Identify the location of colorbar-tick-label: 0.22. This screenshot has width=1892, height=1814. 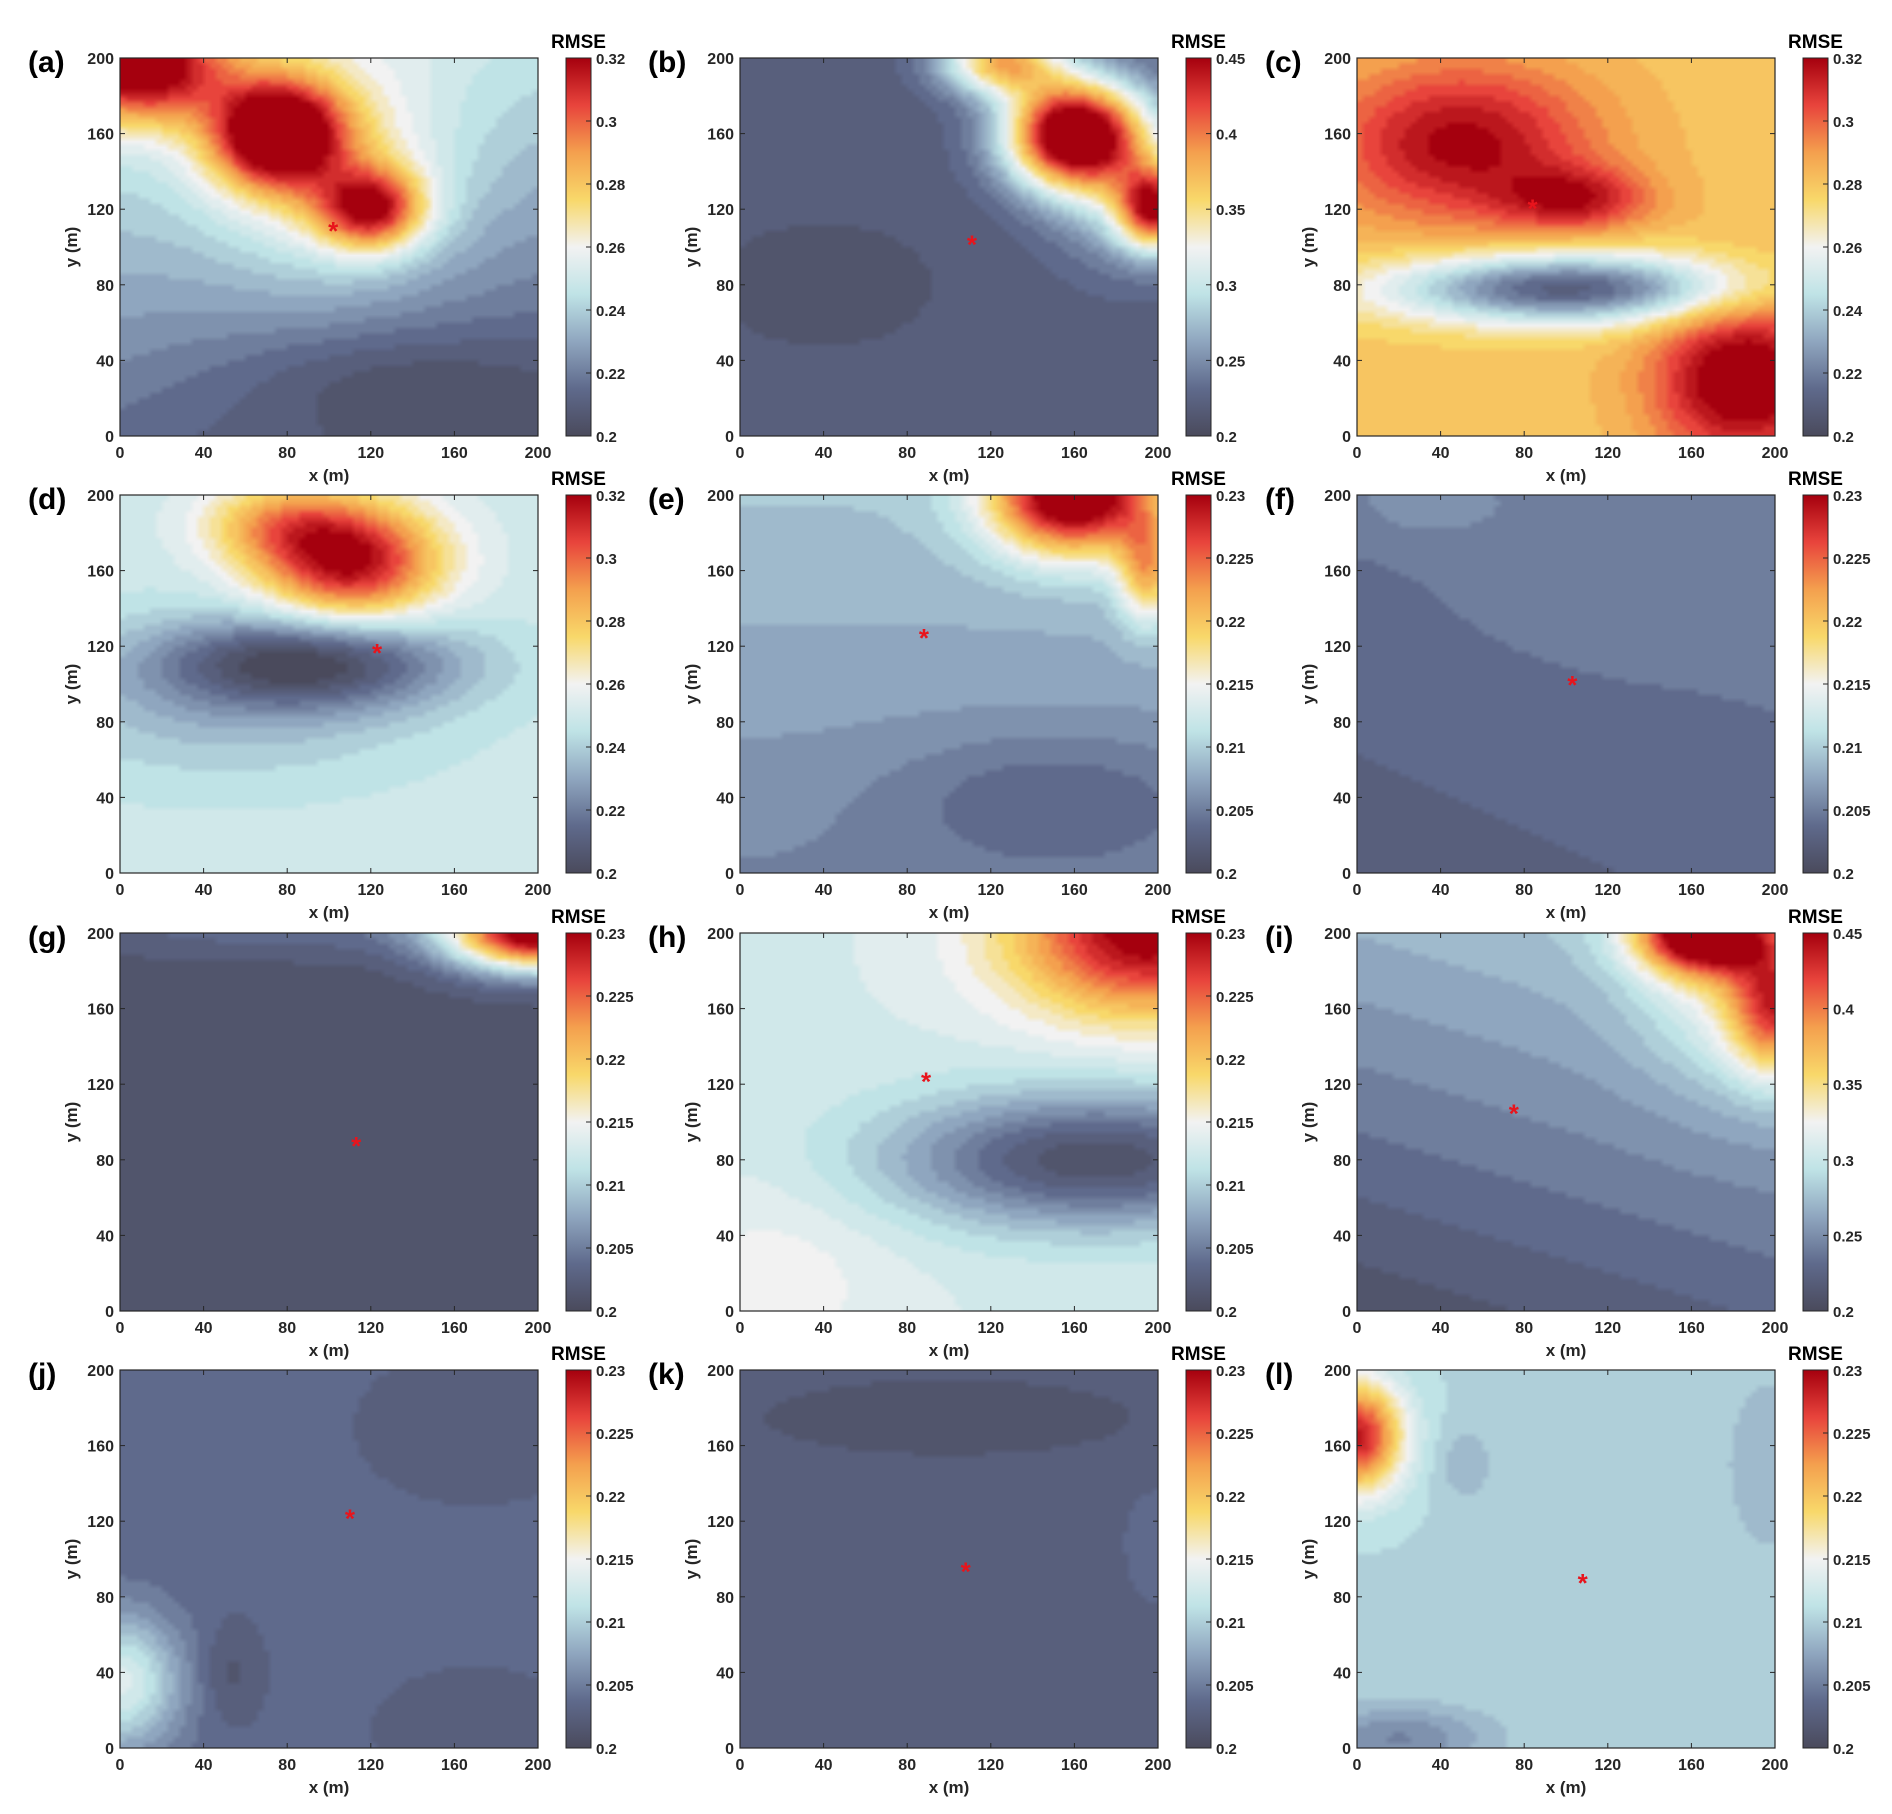
(610, 1060).